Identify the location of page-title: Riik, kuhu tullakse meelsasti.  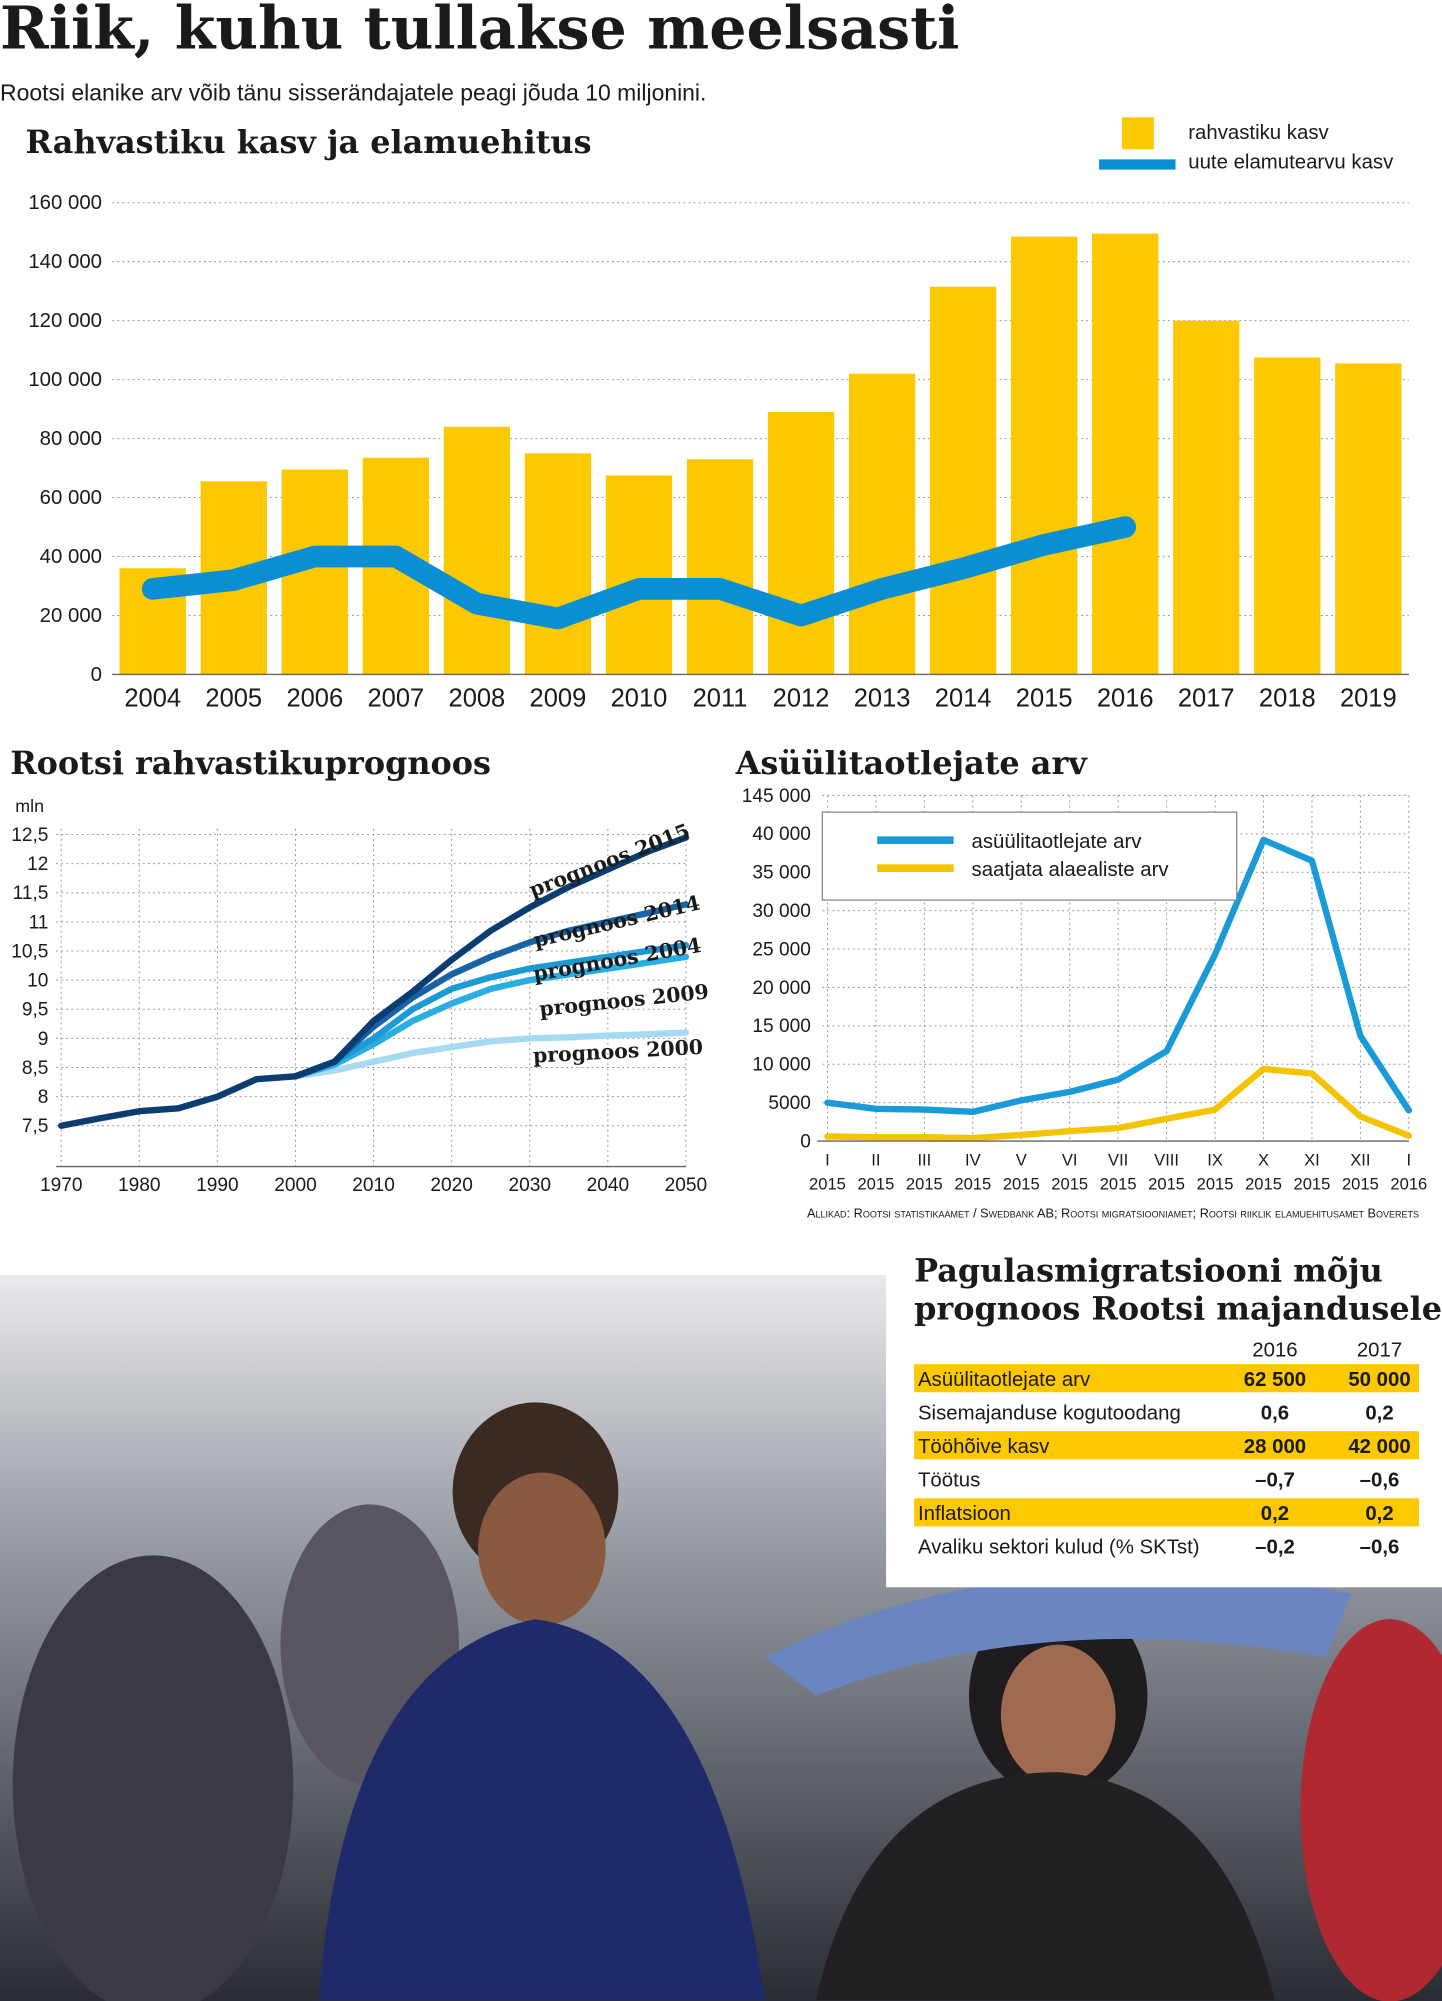
(479, 31).